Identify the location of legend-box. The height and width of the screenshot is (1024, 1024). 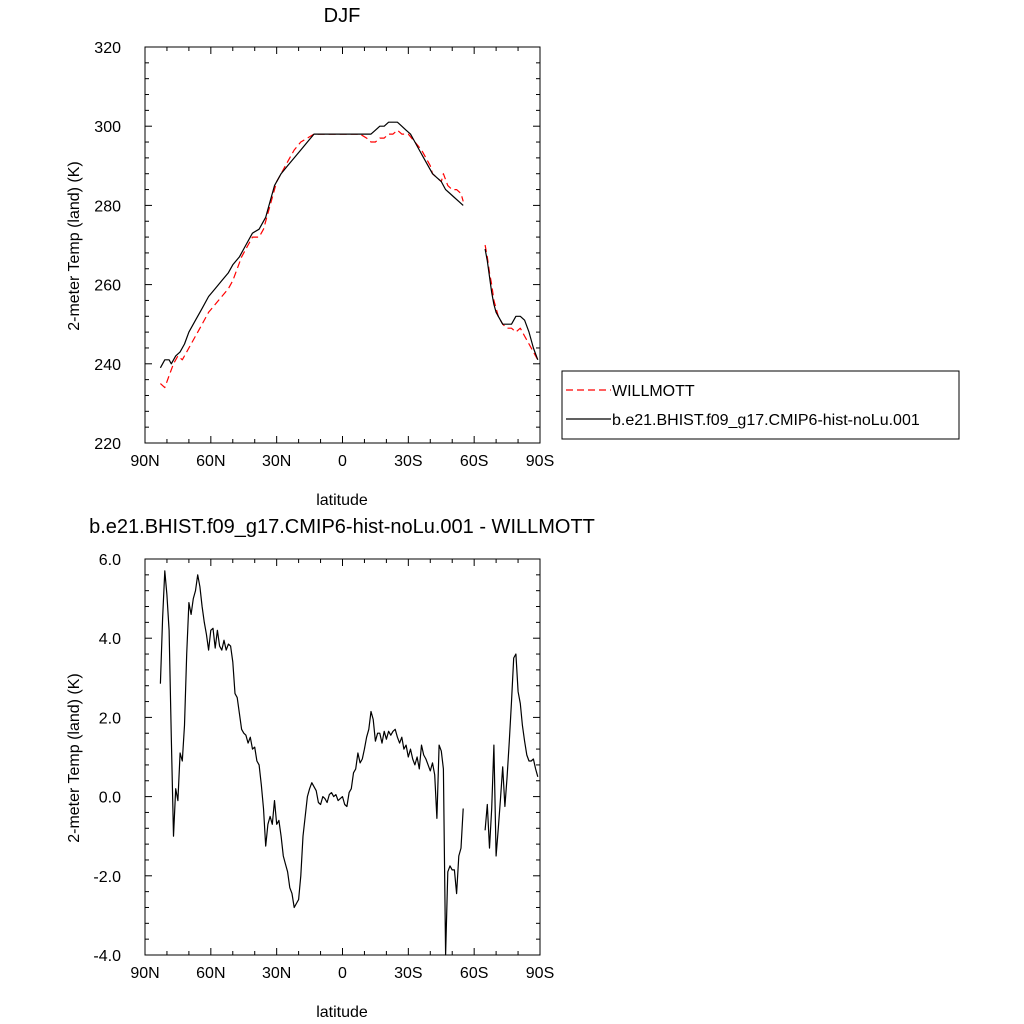
(760, 405).